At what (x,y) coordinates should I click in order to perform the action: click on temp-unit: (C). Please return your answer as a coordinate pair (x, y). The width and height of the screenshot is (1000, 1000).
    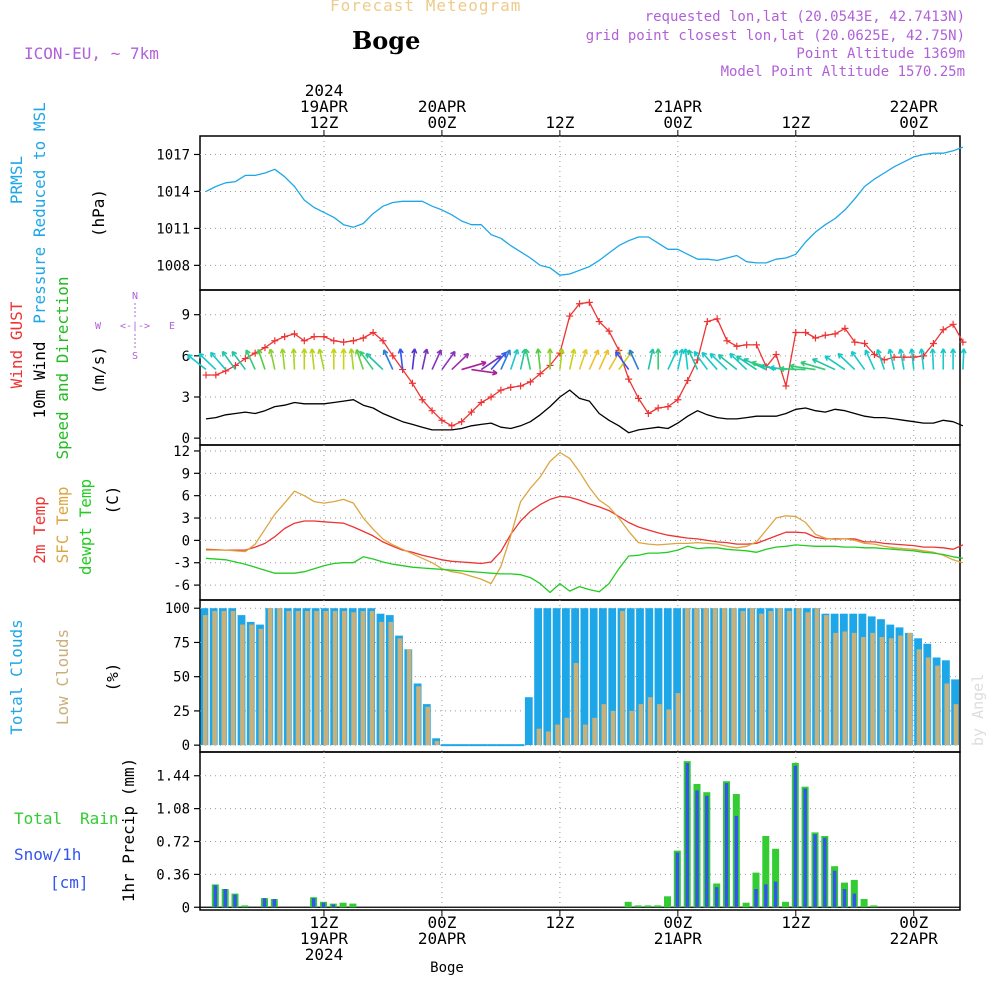
    Looking at the image, I should click on (112, 500).